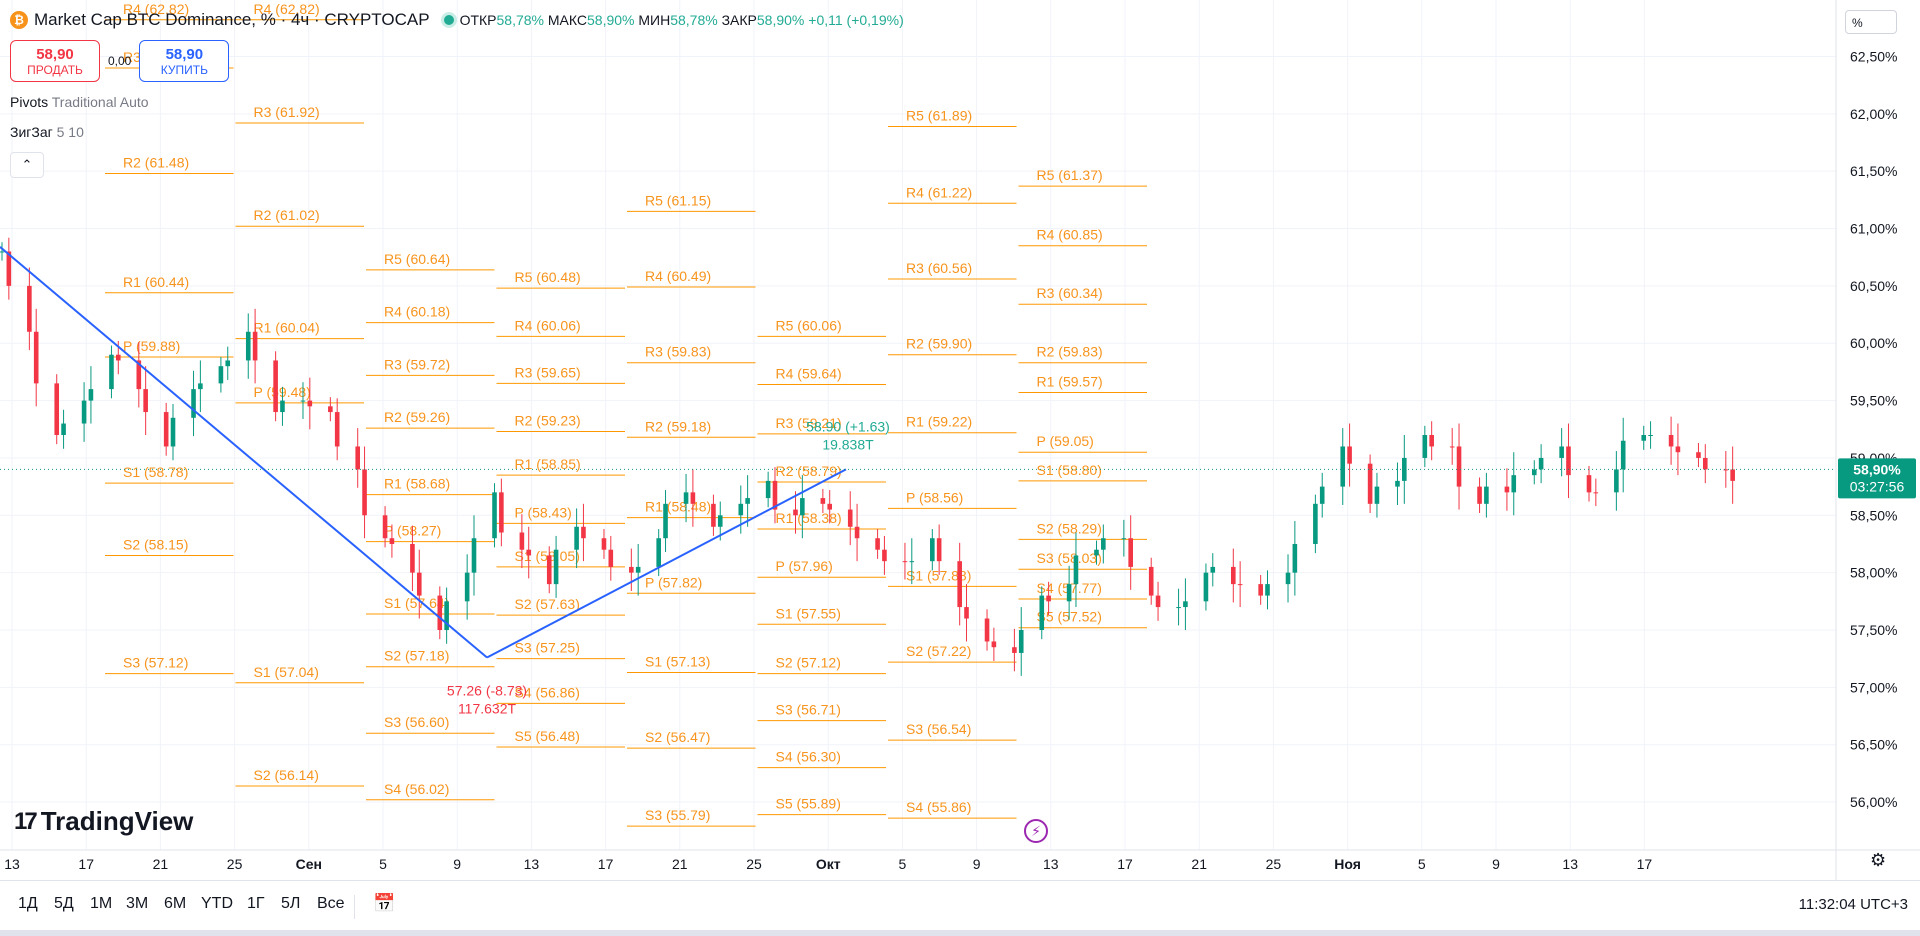 The height and width of the screenshot is (936, 1920). I want to click on pivot-label: R3 (59.72), so click(417, 364).